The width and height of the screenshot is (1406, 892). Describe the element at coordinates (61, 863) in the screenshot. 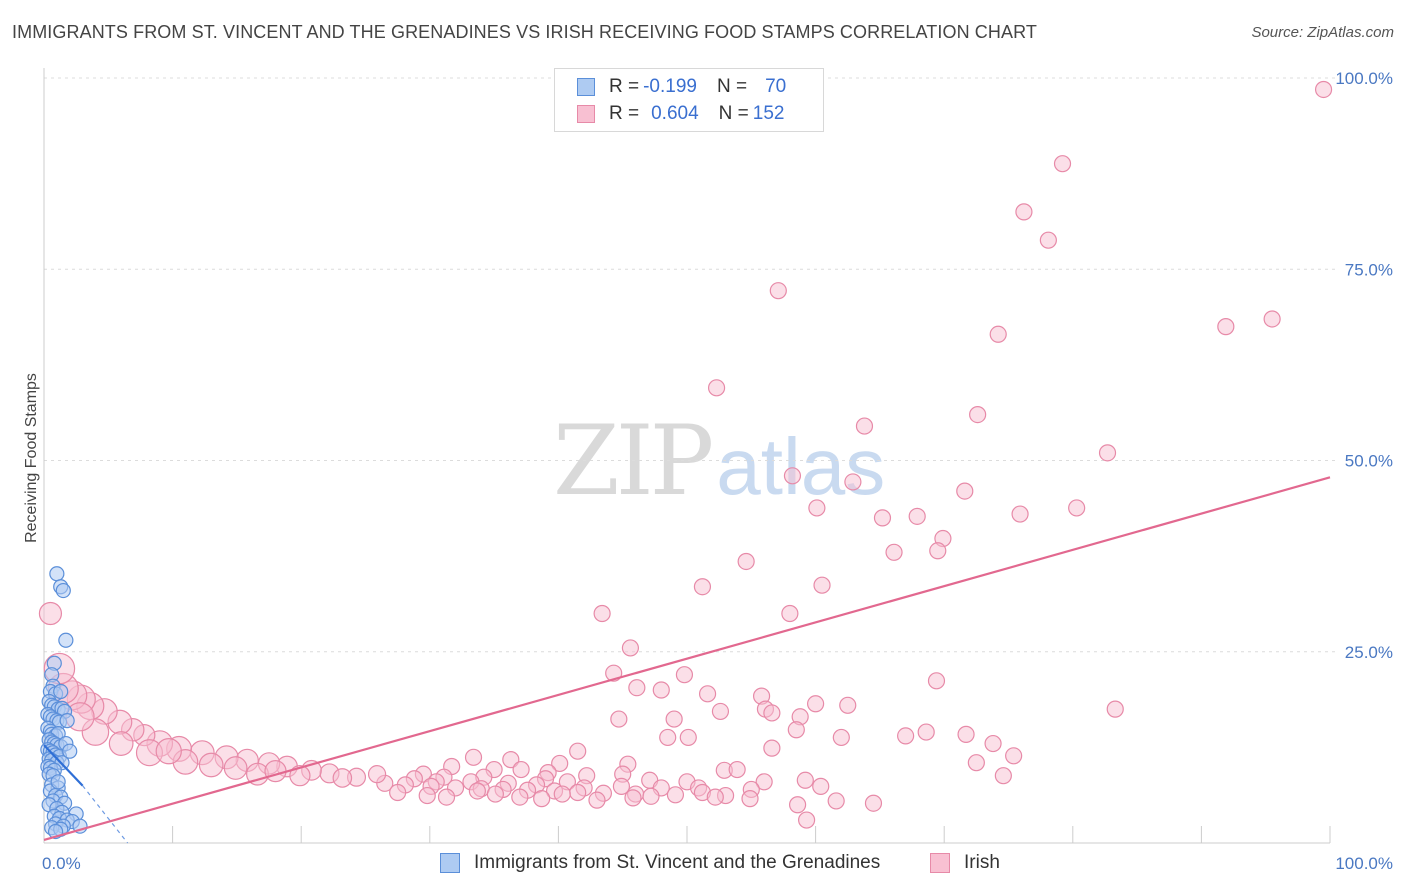

I see `x-tick-label: 0.0%` at that location.